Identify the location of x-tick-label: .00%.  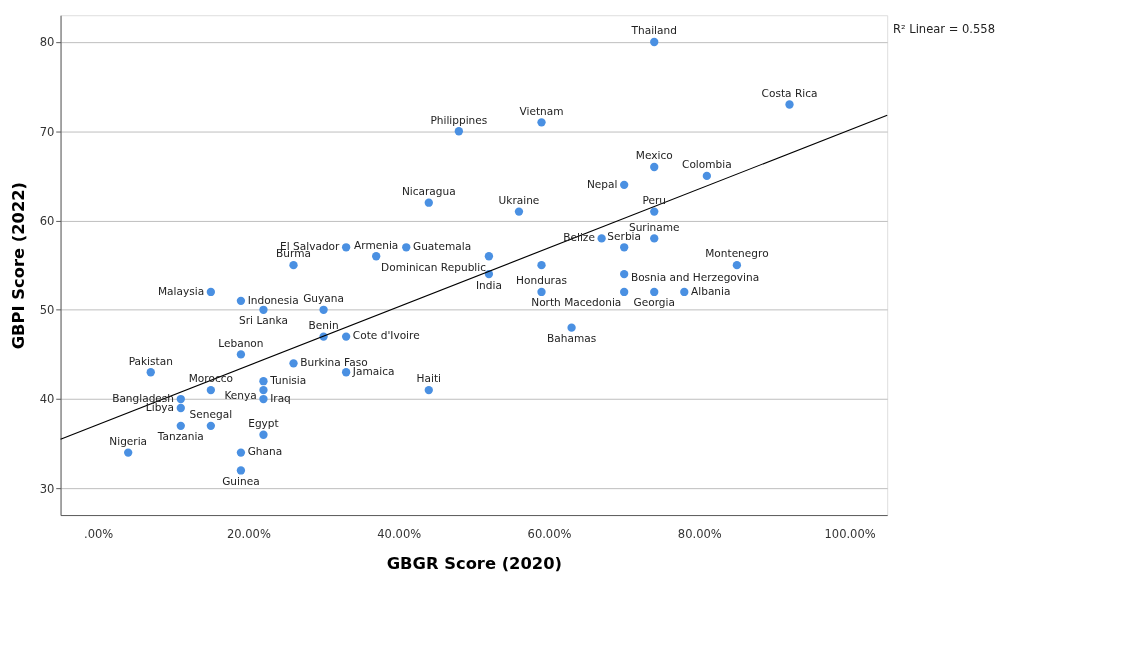
(98, 533).